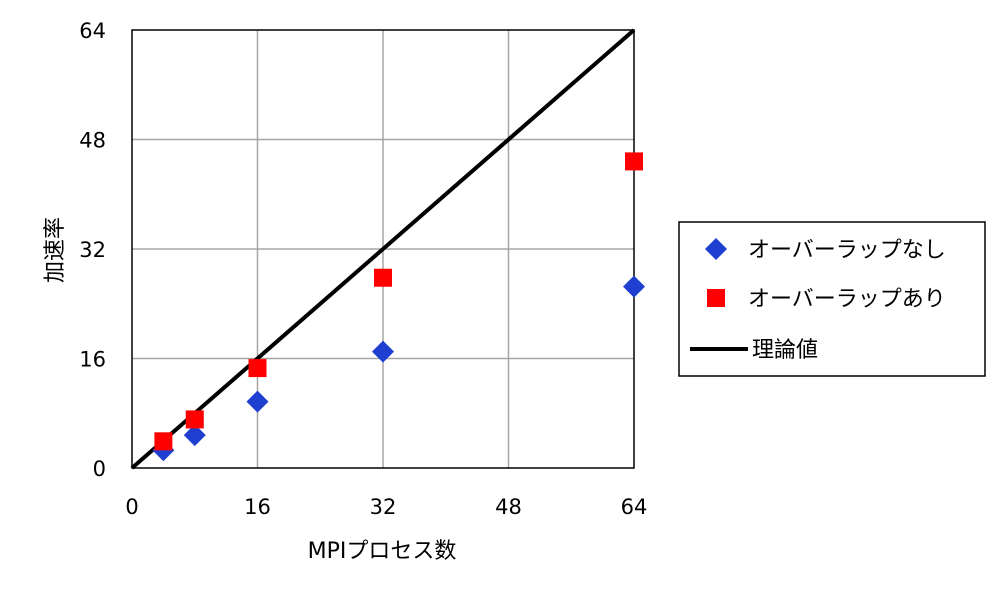  Describe the element at coordinates (634, 507) in the screenshot. I see `x-tick-label: 64` at that location.